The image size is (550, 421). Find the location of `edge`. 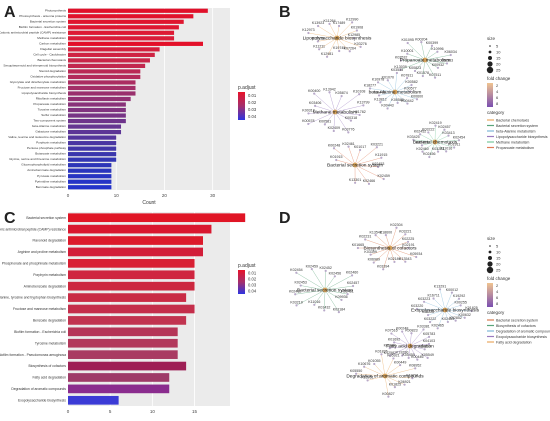

edge is located at coordinates (423, 51).